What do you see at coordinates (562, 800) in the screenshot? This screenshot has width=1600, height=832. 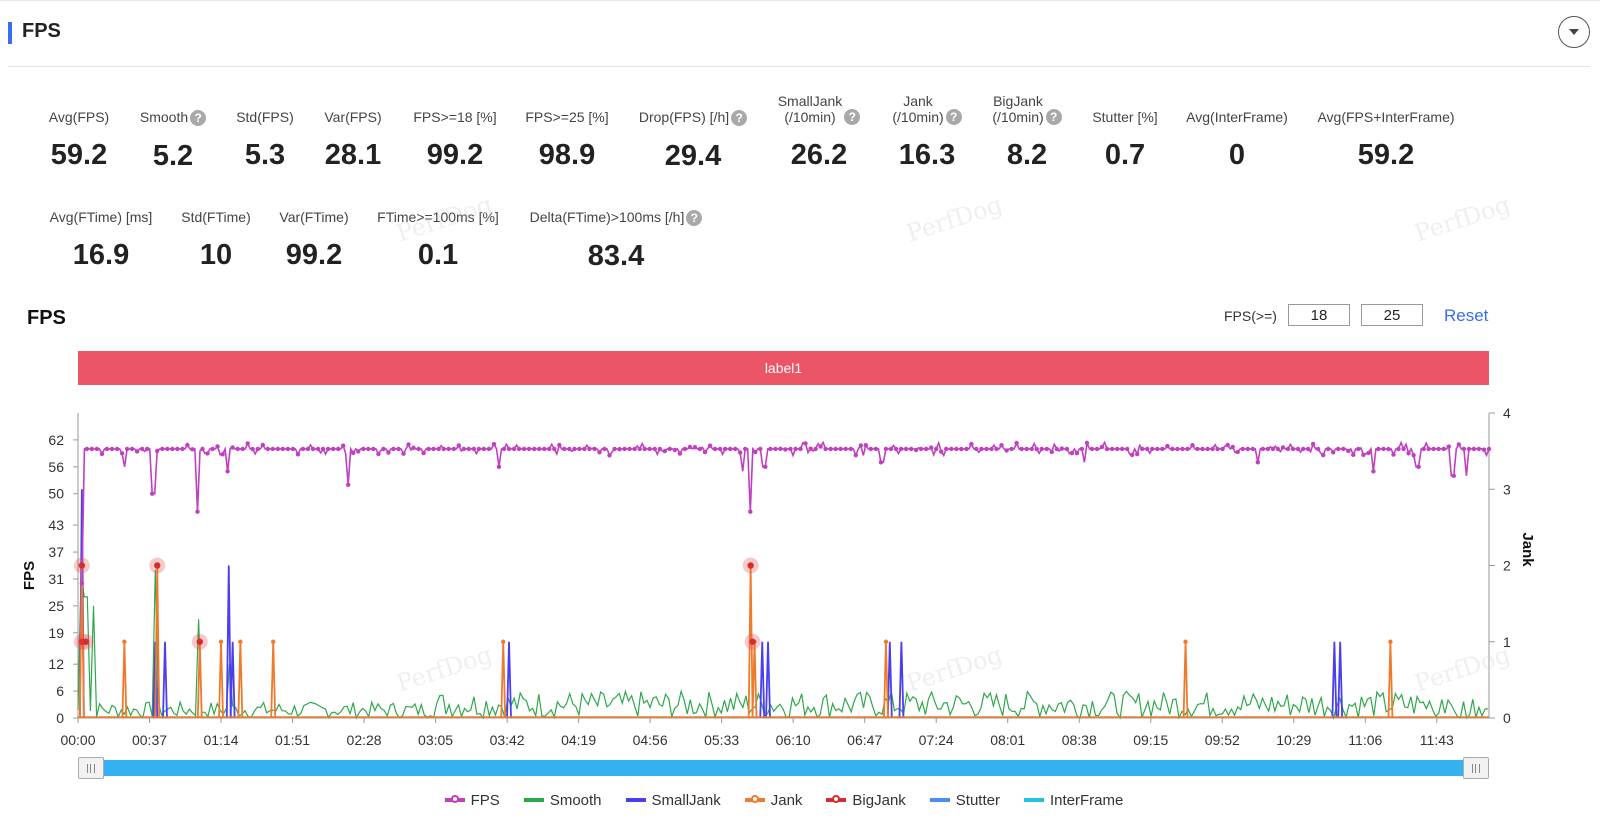 I see `legend-item-smooth: Smooth` at bounding box center [562, 800].